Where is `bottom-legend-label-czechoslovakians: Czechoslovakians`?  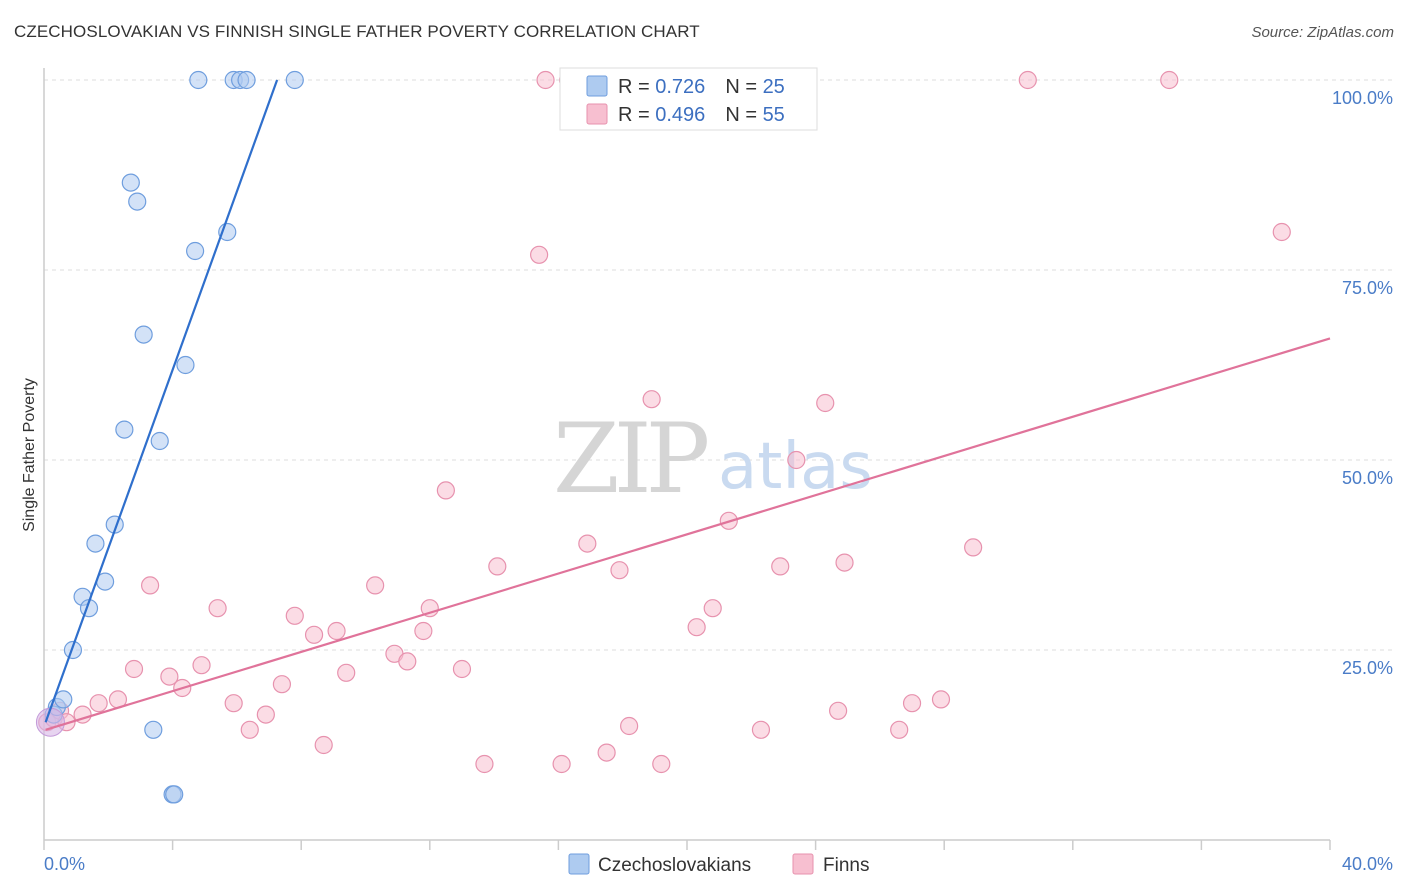
bottom-legend-label-czechoslovakians: Czechoslovakians is located at coordinates (674, 865).